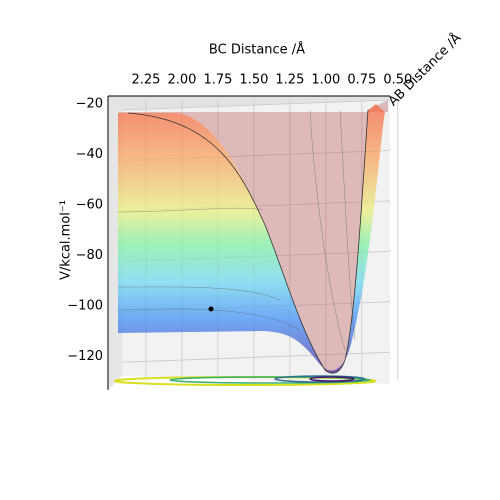 Image resolution: width=500 pixels, height=500 pixels. Describe the element at coordinates (66, 240) in the screenshot. I see `z-axis-label: V/kcal.mol⁻¹` at that location.